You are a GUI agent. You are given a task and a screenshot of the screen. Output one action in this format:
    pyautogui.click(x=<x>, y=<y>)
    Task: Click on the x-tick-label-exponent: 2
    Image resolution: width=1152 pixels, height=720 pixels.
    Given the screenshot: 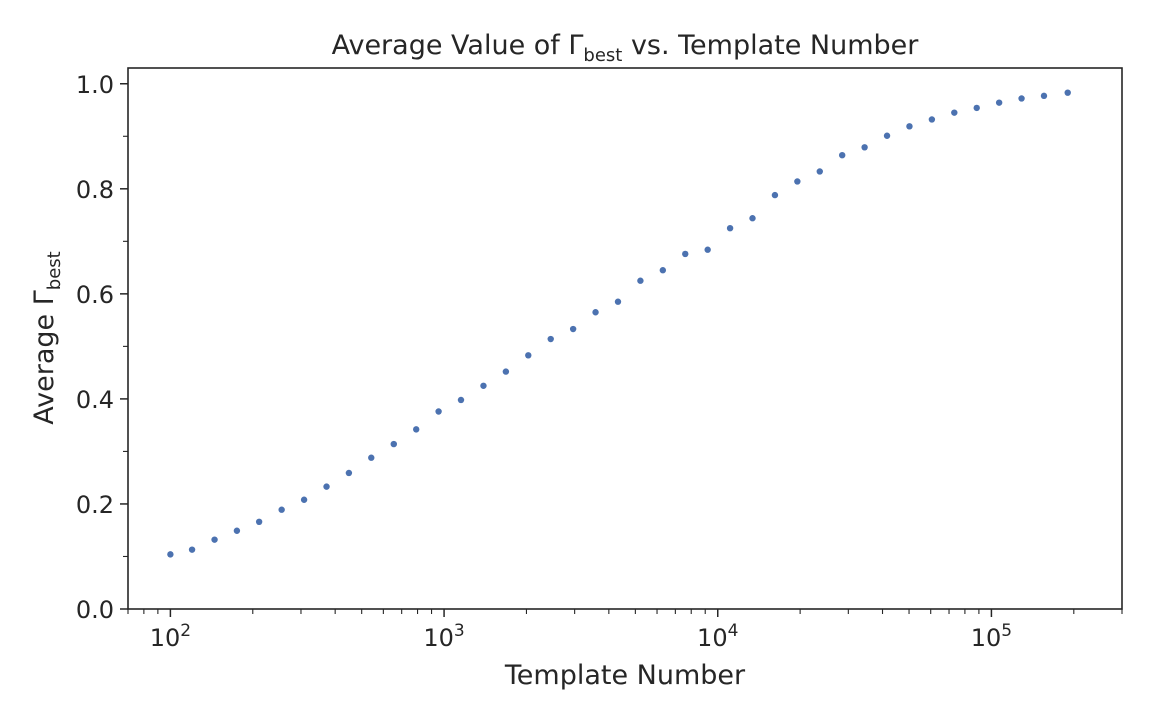 What is the action you would take?
    pyautogui.click(x=185, y=631)
    